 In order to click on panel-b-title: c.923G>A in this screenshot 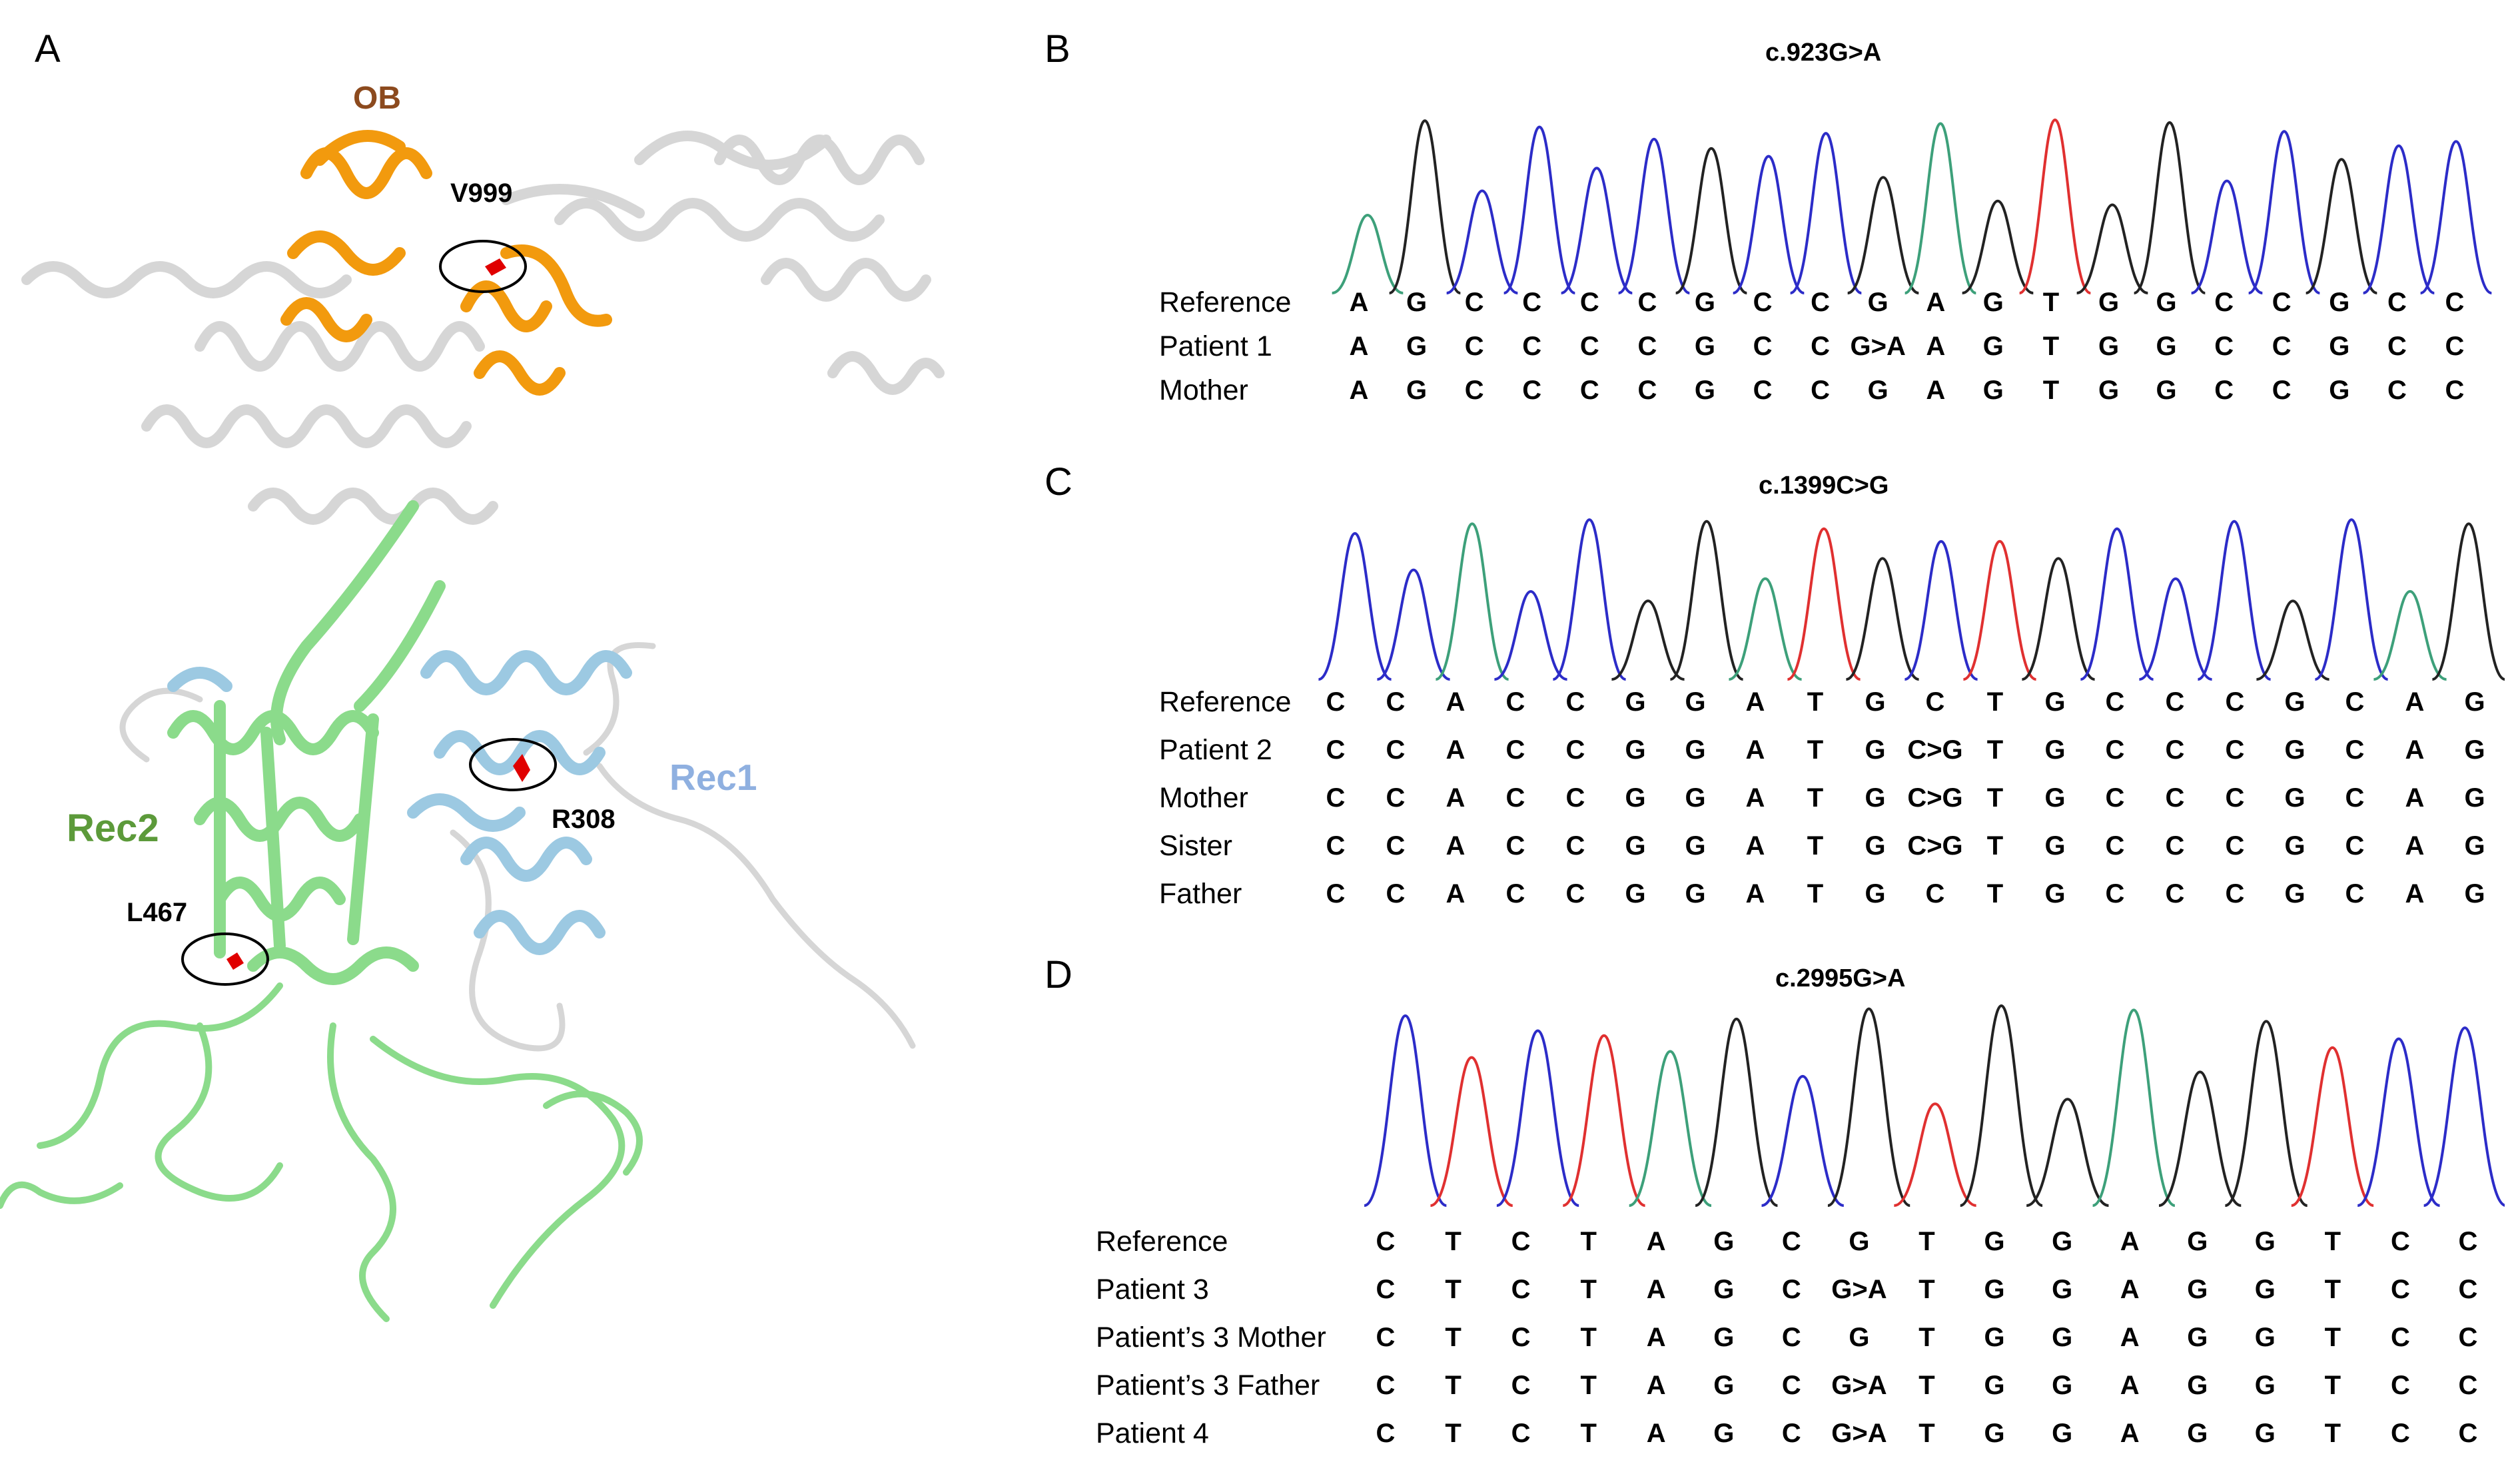, I will do `click(1823, 53)`.